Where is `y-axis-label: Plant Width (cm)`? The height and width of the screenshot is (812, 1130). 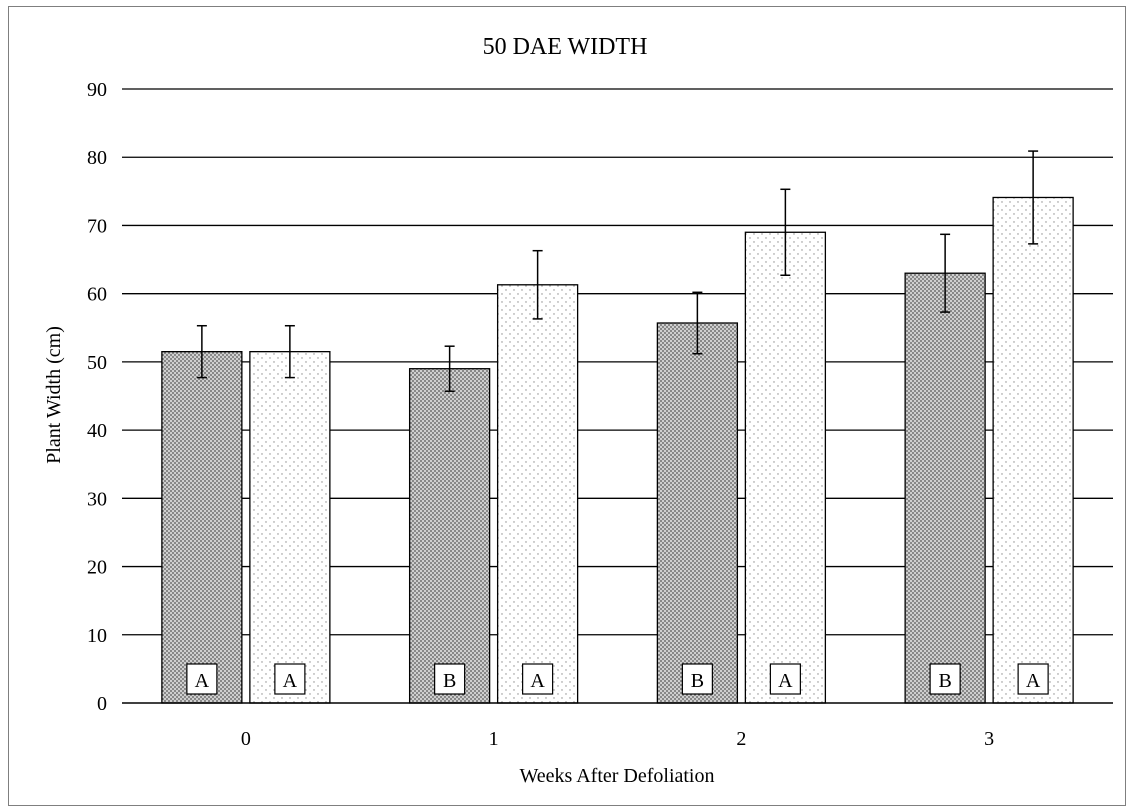 y-axis-label: Plant Width (cm) is located at coordinates (54, 395).